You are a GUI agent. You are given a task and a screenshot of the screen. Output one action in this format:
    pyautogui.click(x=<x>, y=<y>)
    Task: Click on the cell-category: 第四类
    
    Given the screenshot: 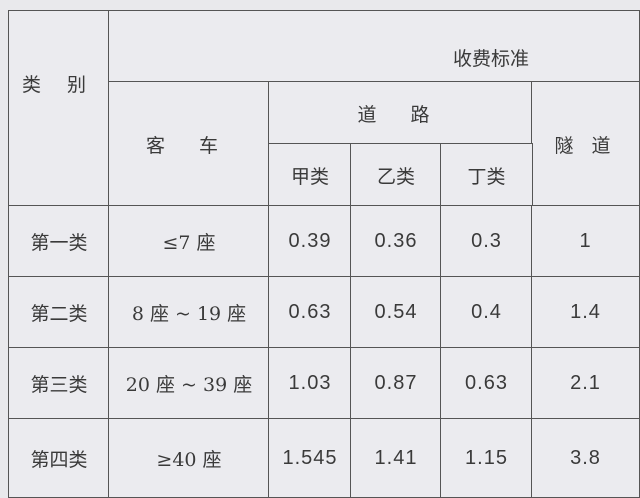 What is the action you would take?
    pyautogui.click(x=59, y=458)
    